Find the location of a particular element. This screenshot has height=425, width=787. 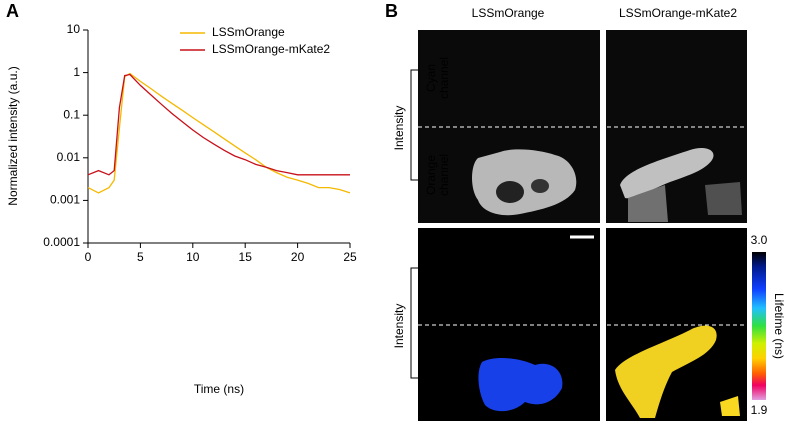

x-tick-label: 0 is located at coordinates (88, 257).